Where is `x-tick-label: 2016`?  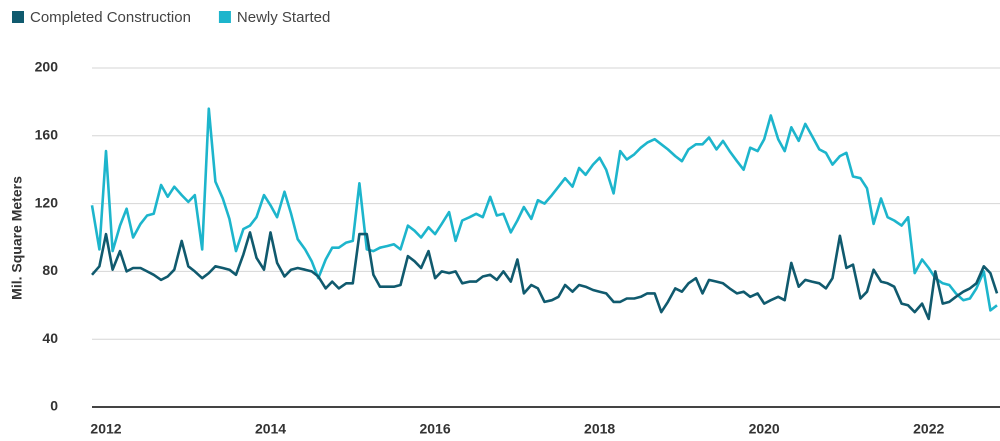 x-tick-label: 2016 is located at coordinates (434, 429).